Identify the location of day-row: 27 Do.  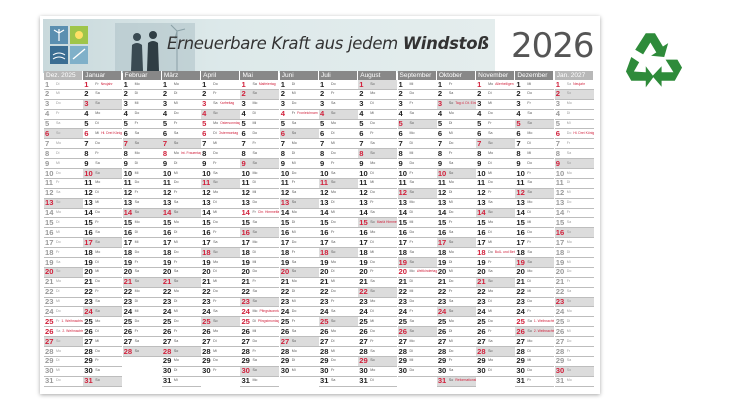
(260, 342).